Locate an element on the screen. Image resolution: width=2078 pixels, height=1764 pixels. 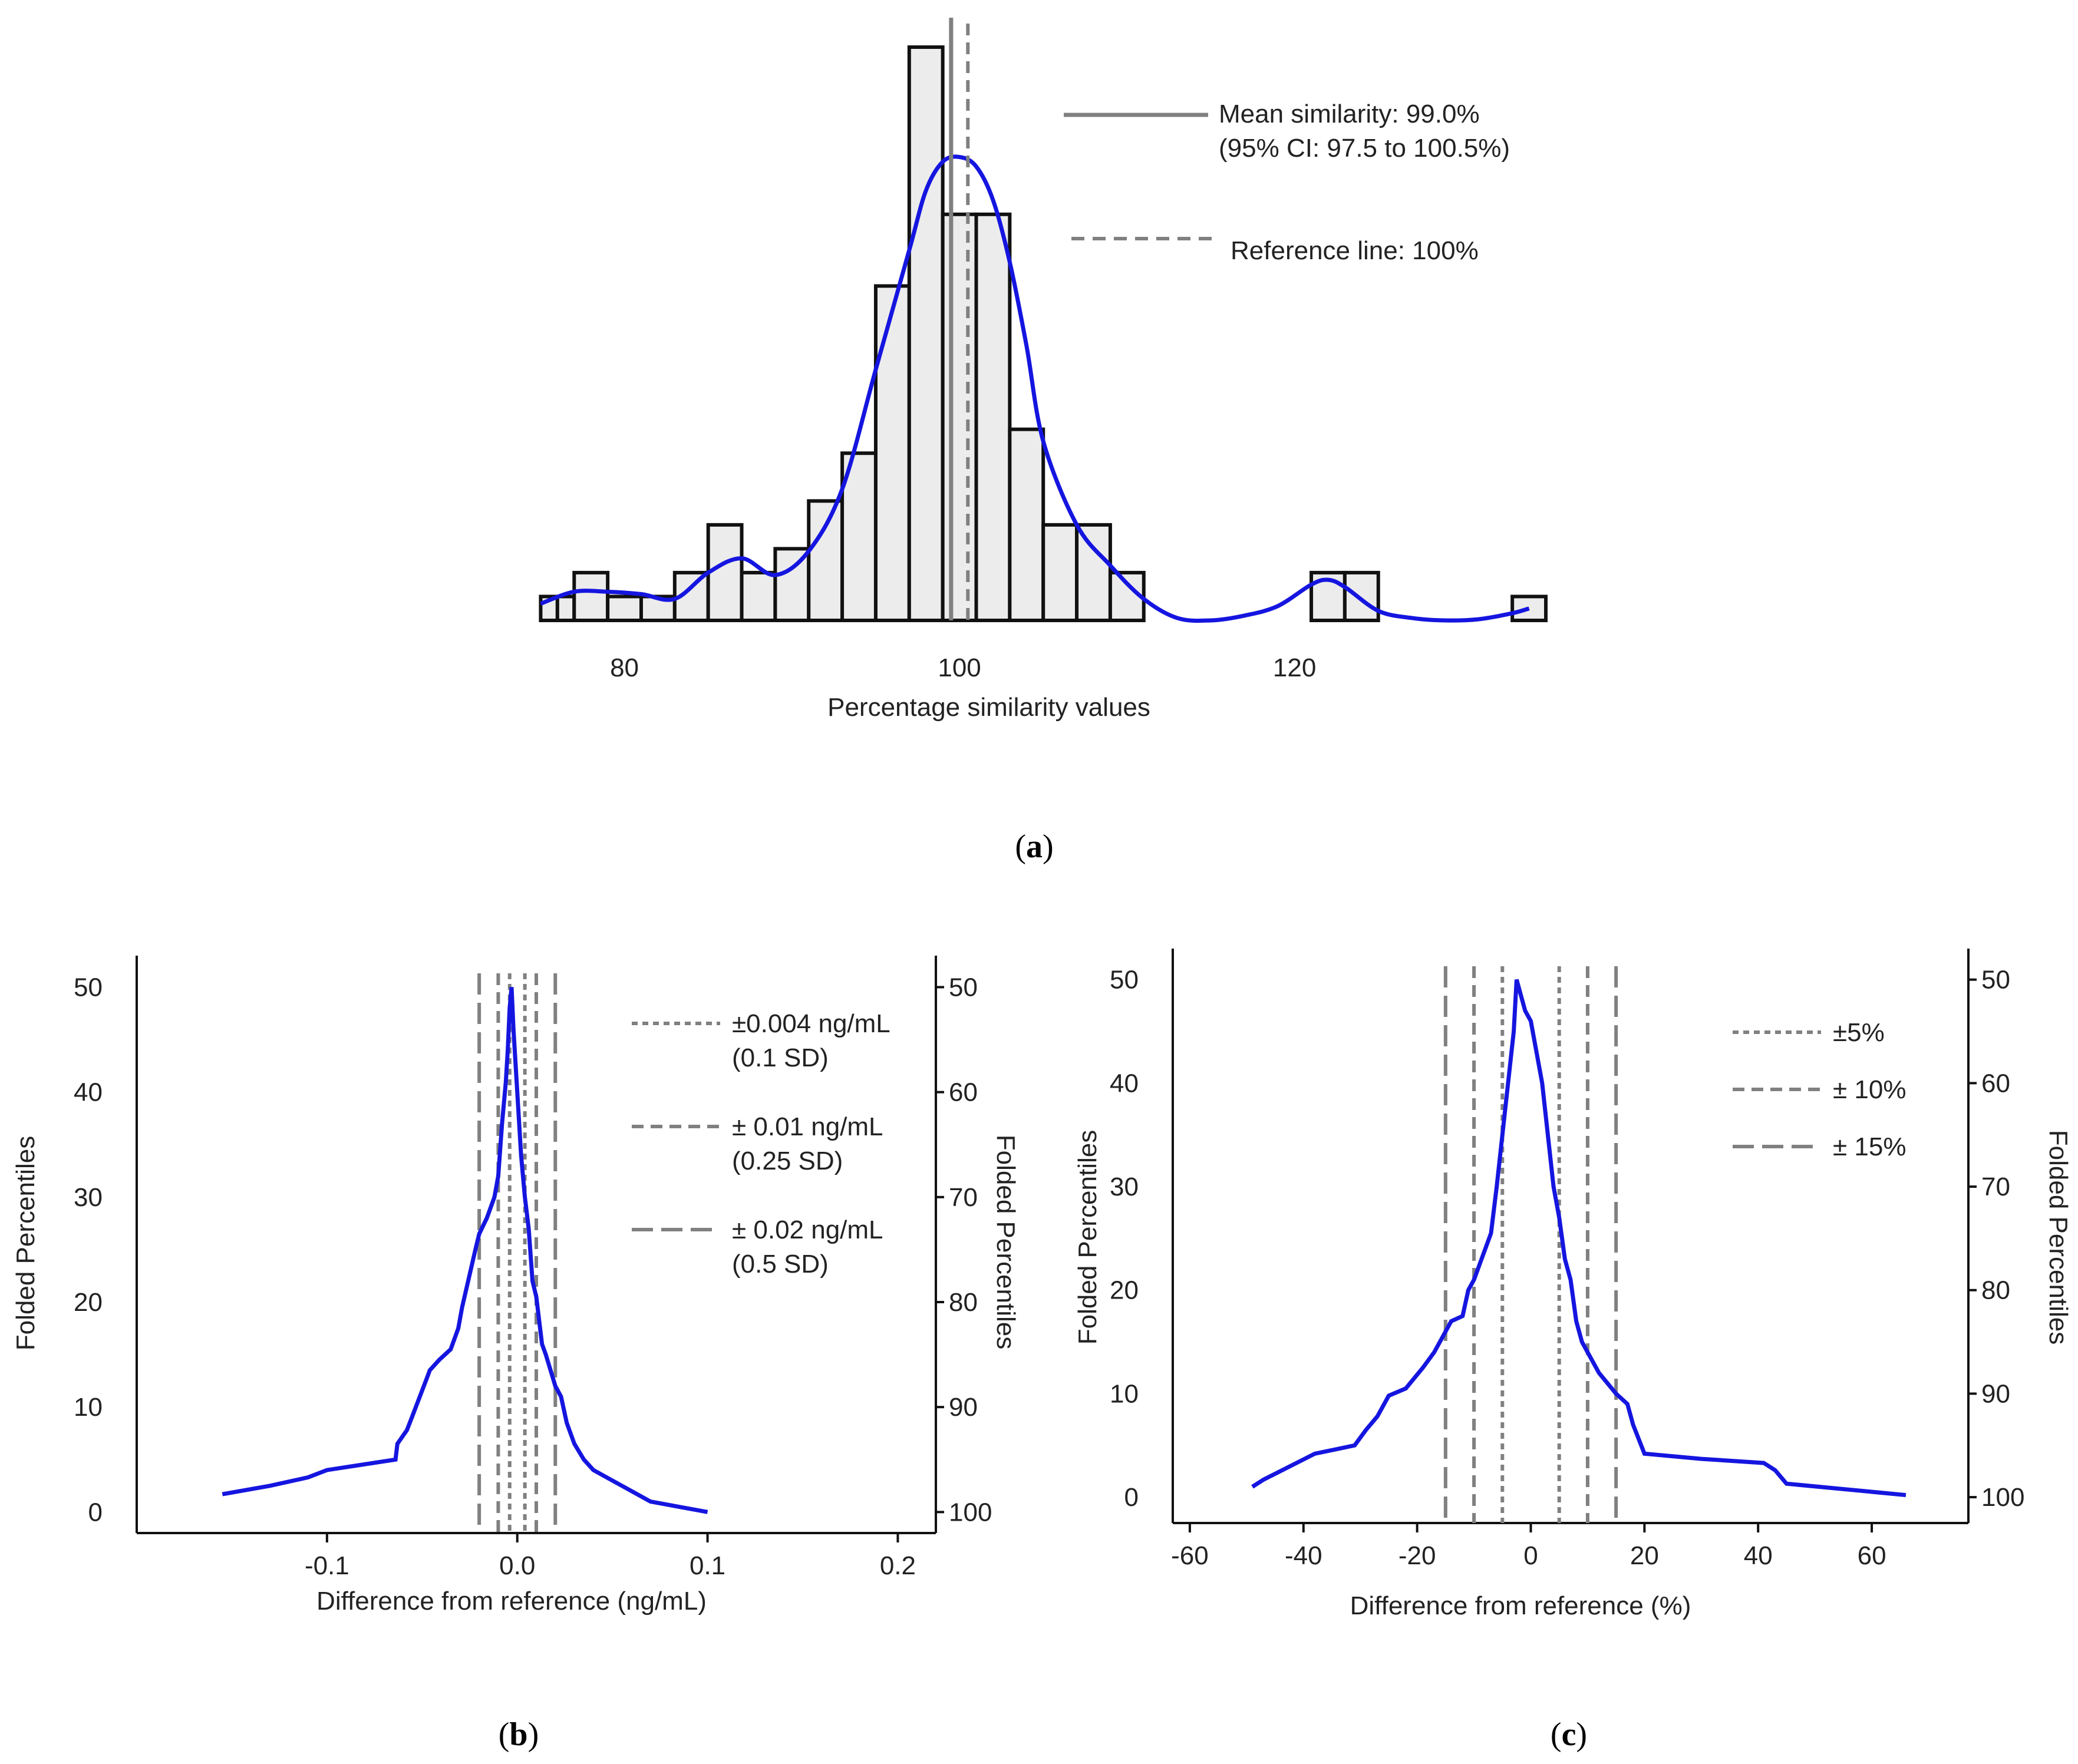
legend-label: ± 0.02 ng/mL is located at coordinates (807, 1229).